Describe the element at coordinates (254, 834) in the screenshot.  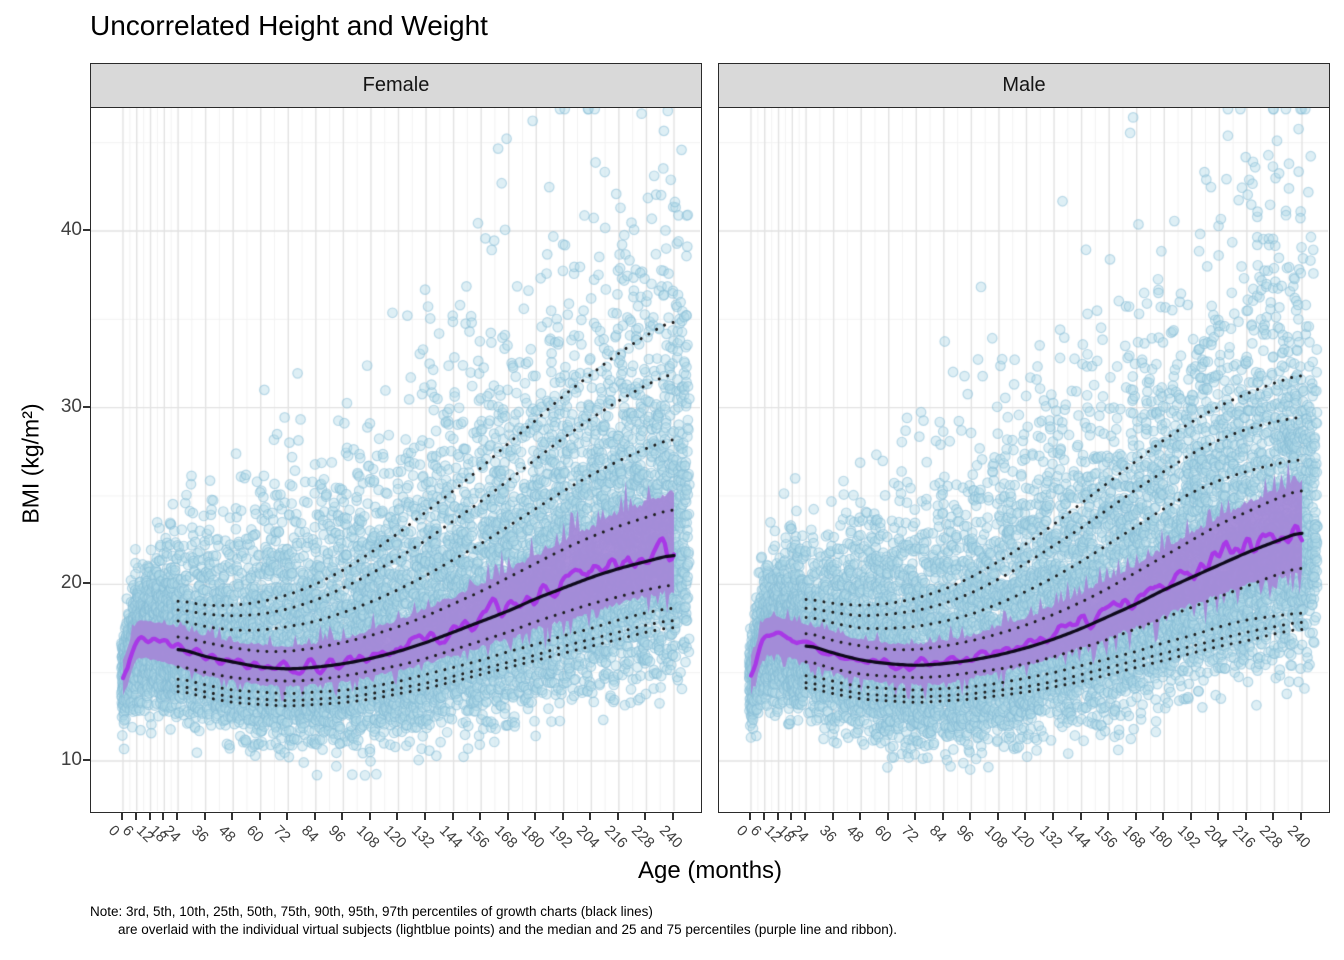
I see `x-tick-label: 60` at that location.